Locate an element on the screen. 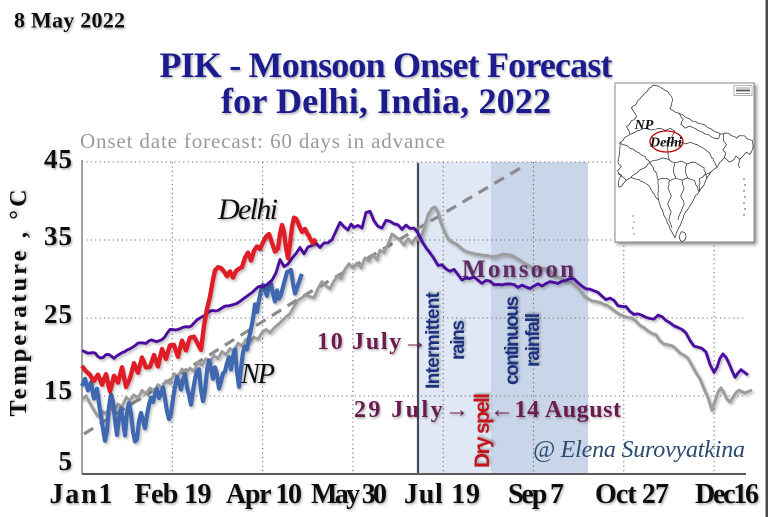 This screenshot has width=768, height=517. svg-text: 45 is located at coordinates (58, 159).